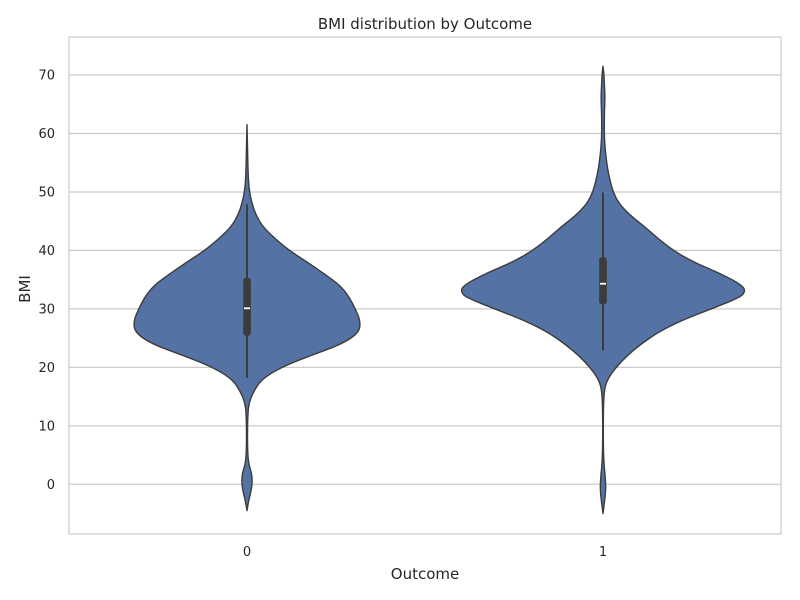  I want to click on y-tick-label: 0, so click(51, 485).